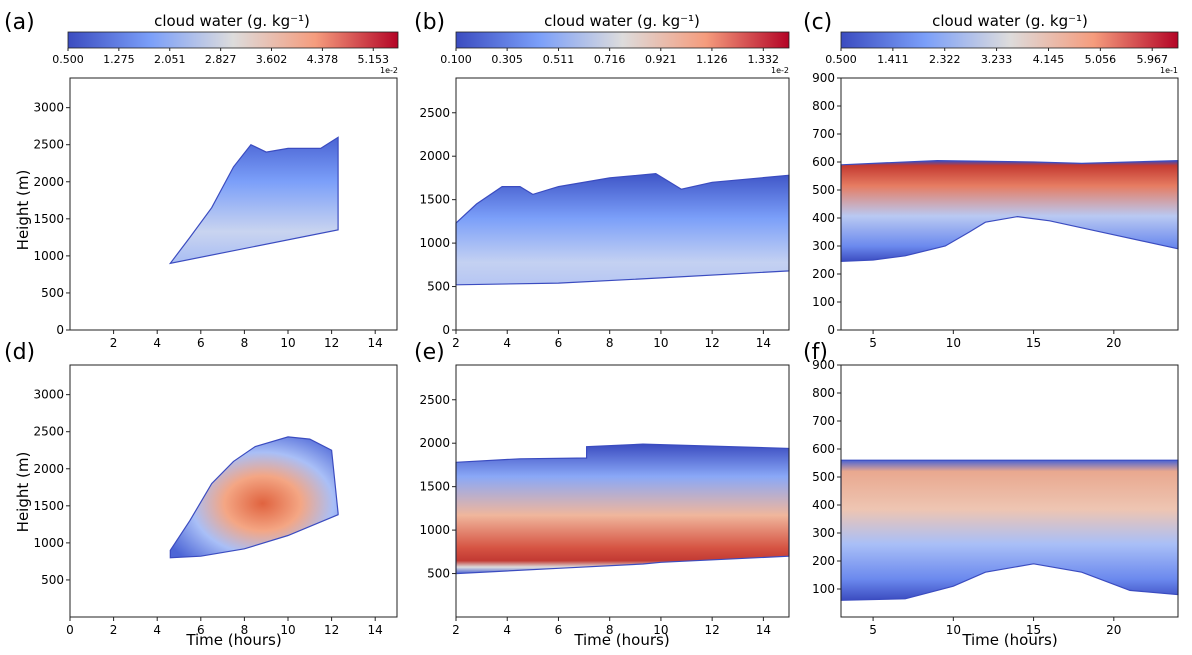 The height and width of the screenshot is (655, 1192). Describe the element at coordinates (817, 22) in the screenshot. I see `panel-label-c: (c)` at that location.